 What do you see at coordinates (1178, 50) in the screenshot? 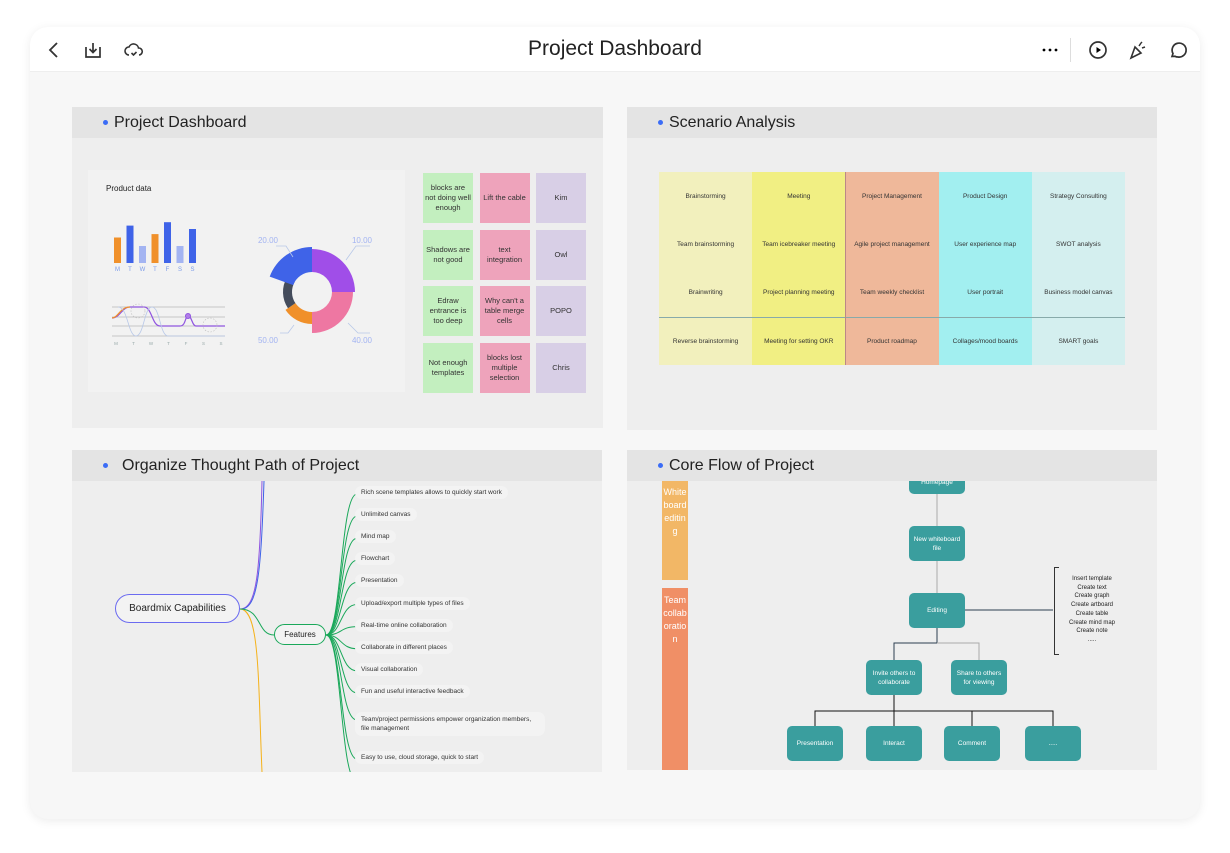
I see `comment-icon` at bounding box center [1178, 50].